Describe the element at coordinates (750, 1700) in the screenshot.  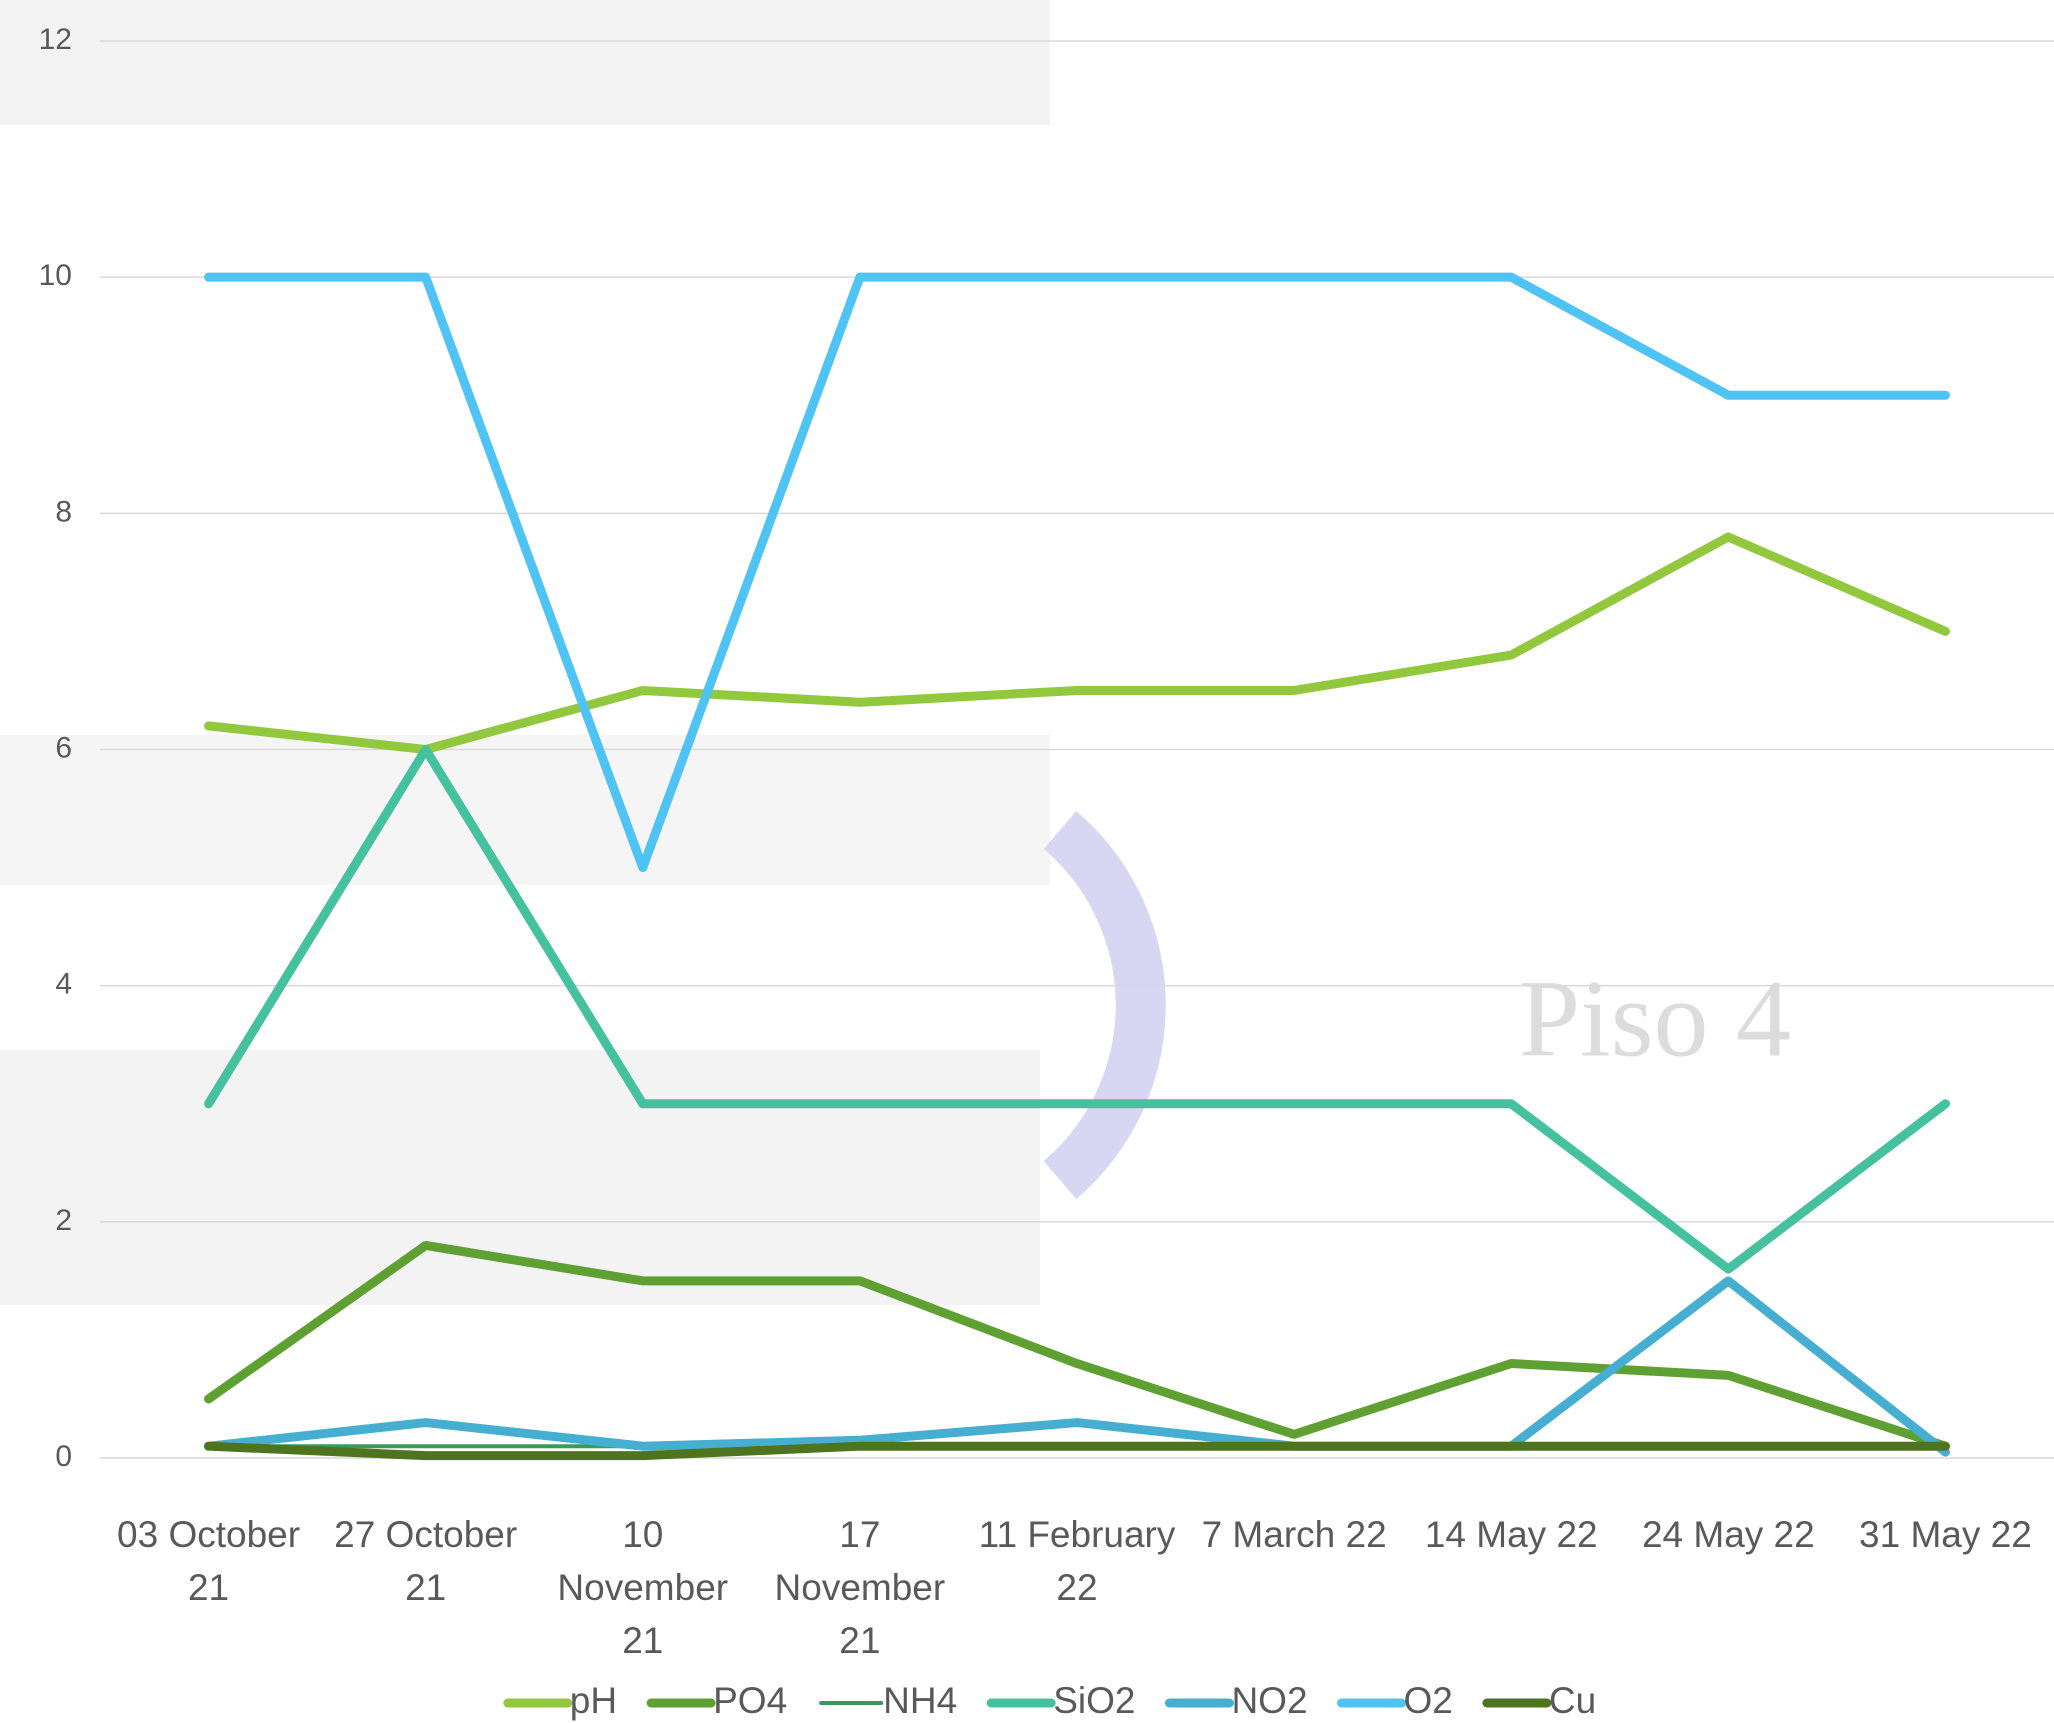
I see `legend-label: PO4` at that location.